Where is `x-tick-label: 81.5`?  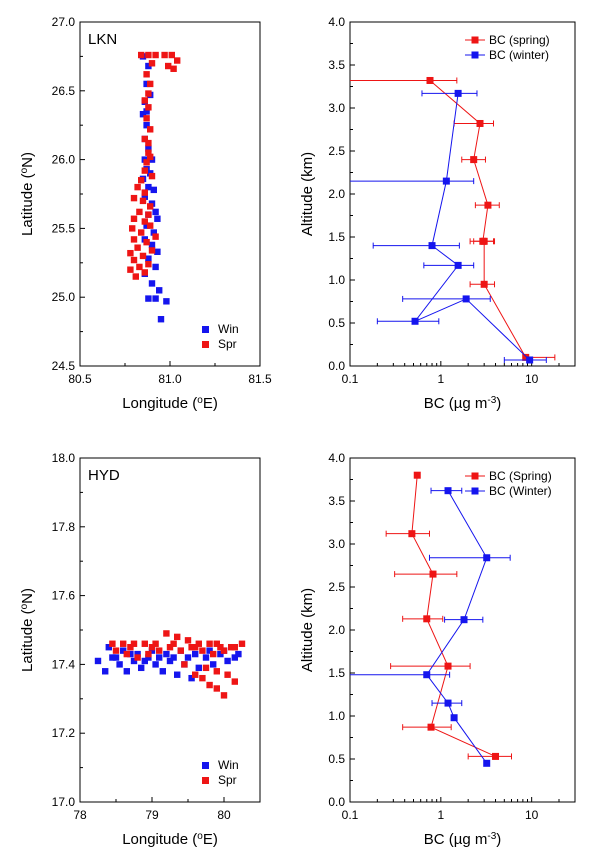
x-tick-label: 81.5 is located at coordinates (260, 379).